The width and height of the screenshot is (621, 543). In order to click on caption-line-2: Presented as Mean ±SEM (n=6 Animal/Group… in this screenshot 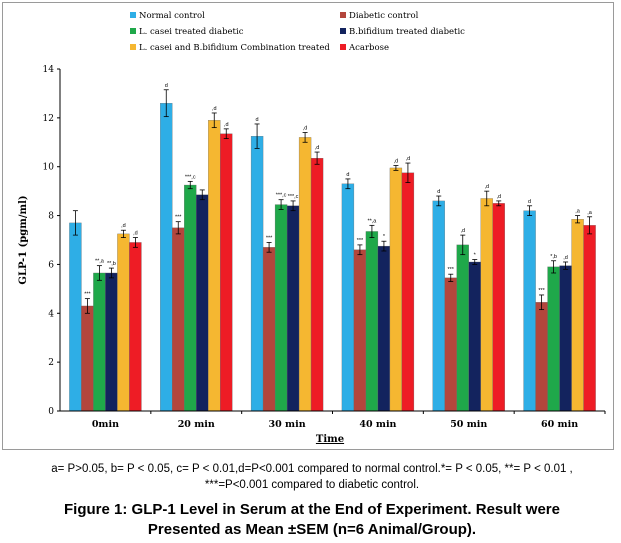, I will do `click(312, 529)`.